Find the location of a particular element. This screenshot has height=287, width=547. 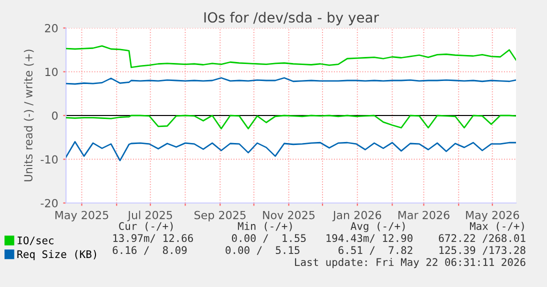

x-tick-label: Sep 2025 is located at coordinates (220, 216).